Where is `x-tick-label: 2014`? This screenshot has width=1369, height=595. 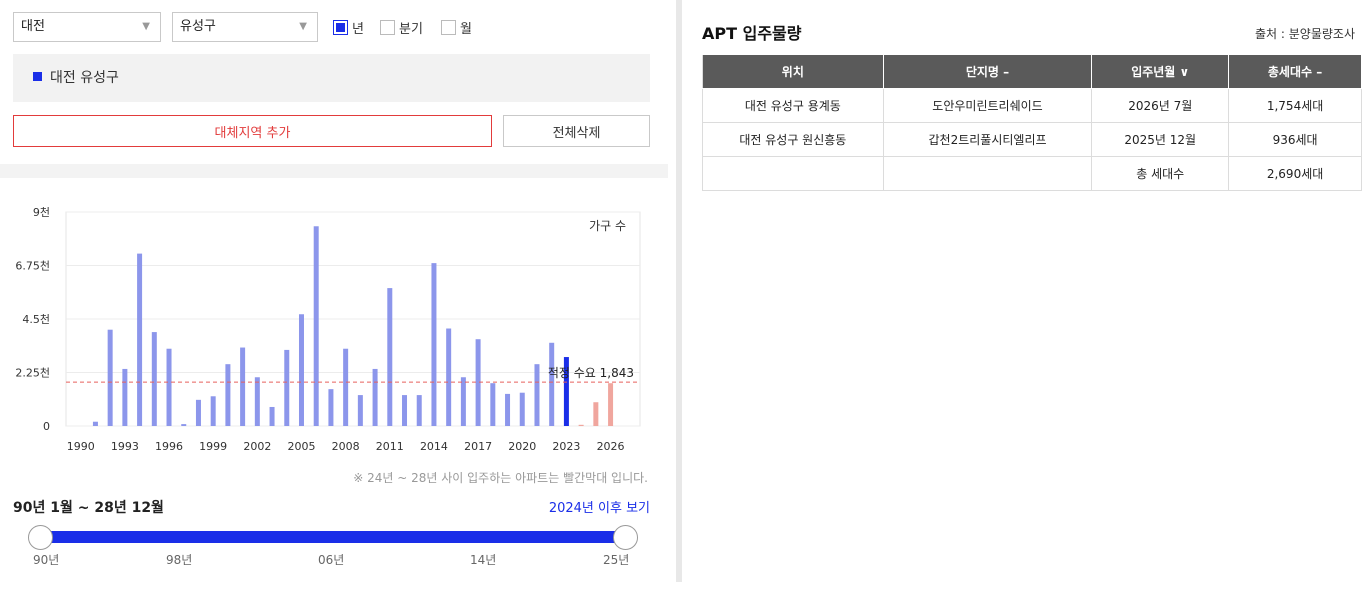
x-tick-label: 2014 is located at coordinates (434, 446).